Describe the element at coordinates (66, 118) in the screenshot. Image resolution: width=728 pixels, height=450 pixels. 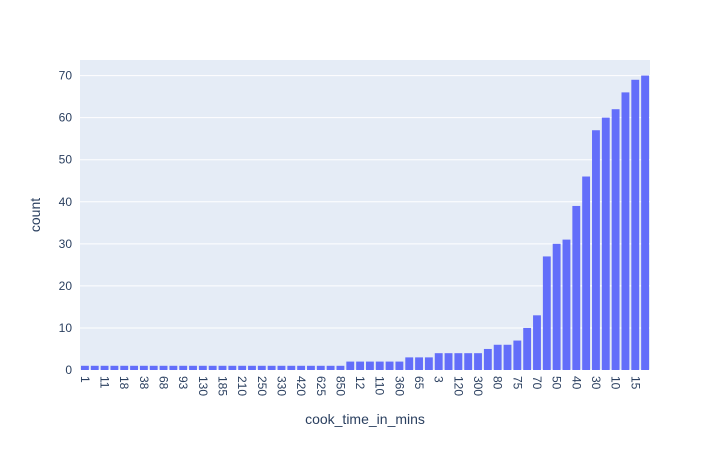
I see `y-tick-label: 60` at that location.